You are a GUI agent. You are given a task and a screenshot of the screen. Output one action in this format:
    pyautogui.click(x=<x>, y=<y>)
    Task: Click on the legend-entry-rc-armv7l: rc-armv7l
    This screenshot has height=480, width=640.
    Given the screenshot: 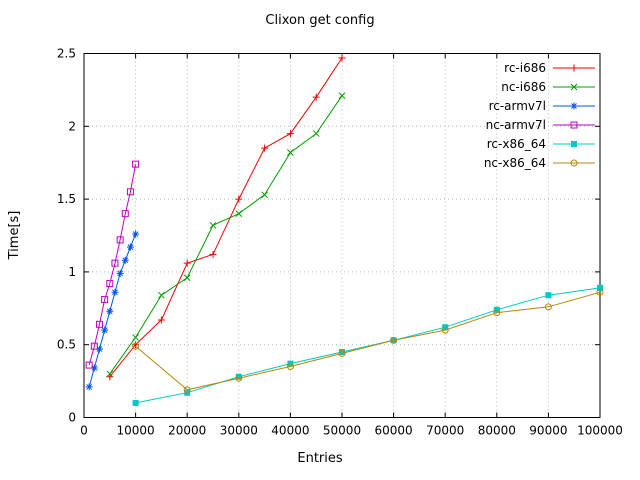 What is the action you would take?
    pyautogui.click(x=542, y=106)
    